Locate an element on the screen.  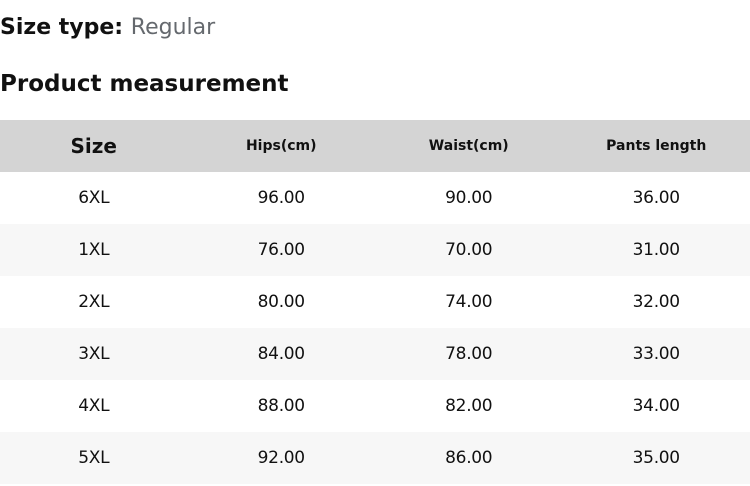
cell-size: 5XL is located at coordinates (94, 458).